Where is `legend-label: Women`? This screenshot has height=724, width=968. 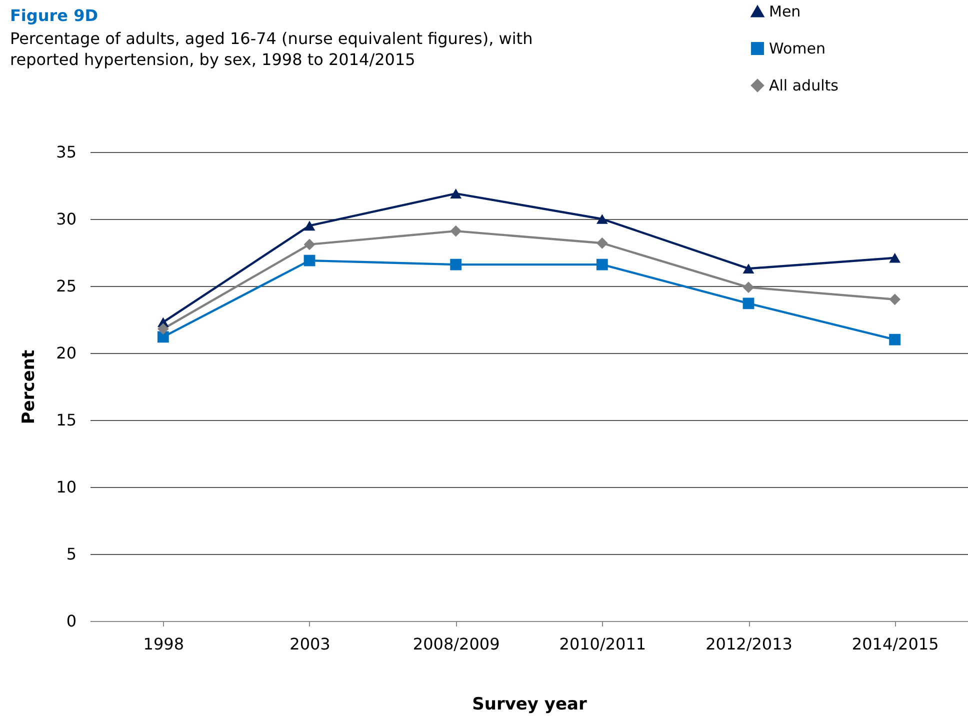 legend-label: Women is located at coordinates (797, 49).